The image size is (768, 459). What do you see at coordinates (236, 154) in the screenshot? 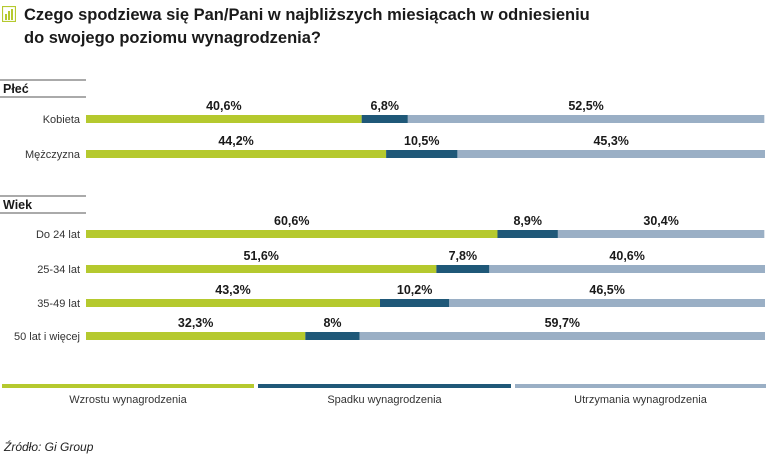
I see `bar-wzrostu-wynagrodzenia-mezczyzna` at bounding box center [236, 154].